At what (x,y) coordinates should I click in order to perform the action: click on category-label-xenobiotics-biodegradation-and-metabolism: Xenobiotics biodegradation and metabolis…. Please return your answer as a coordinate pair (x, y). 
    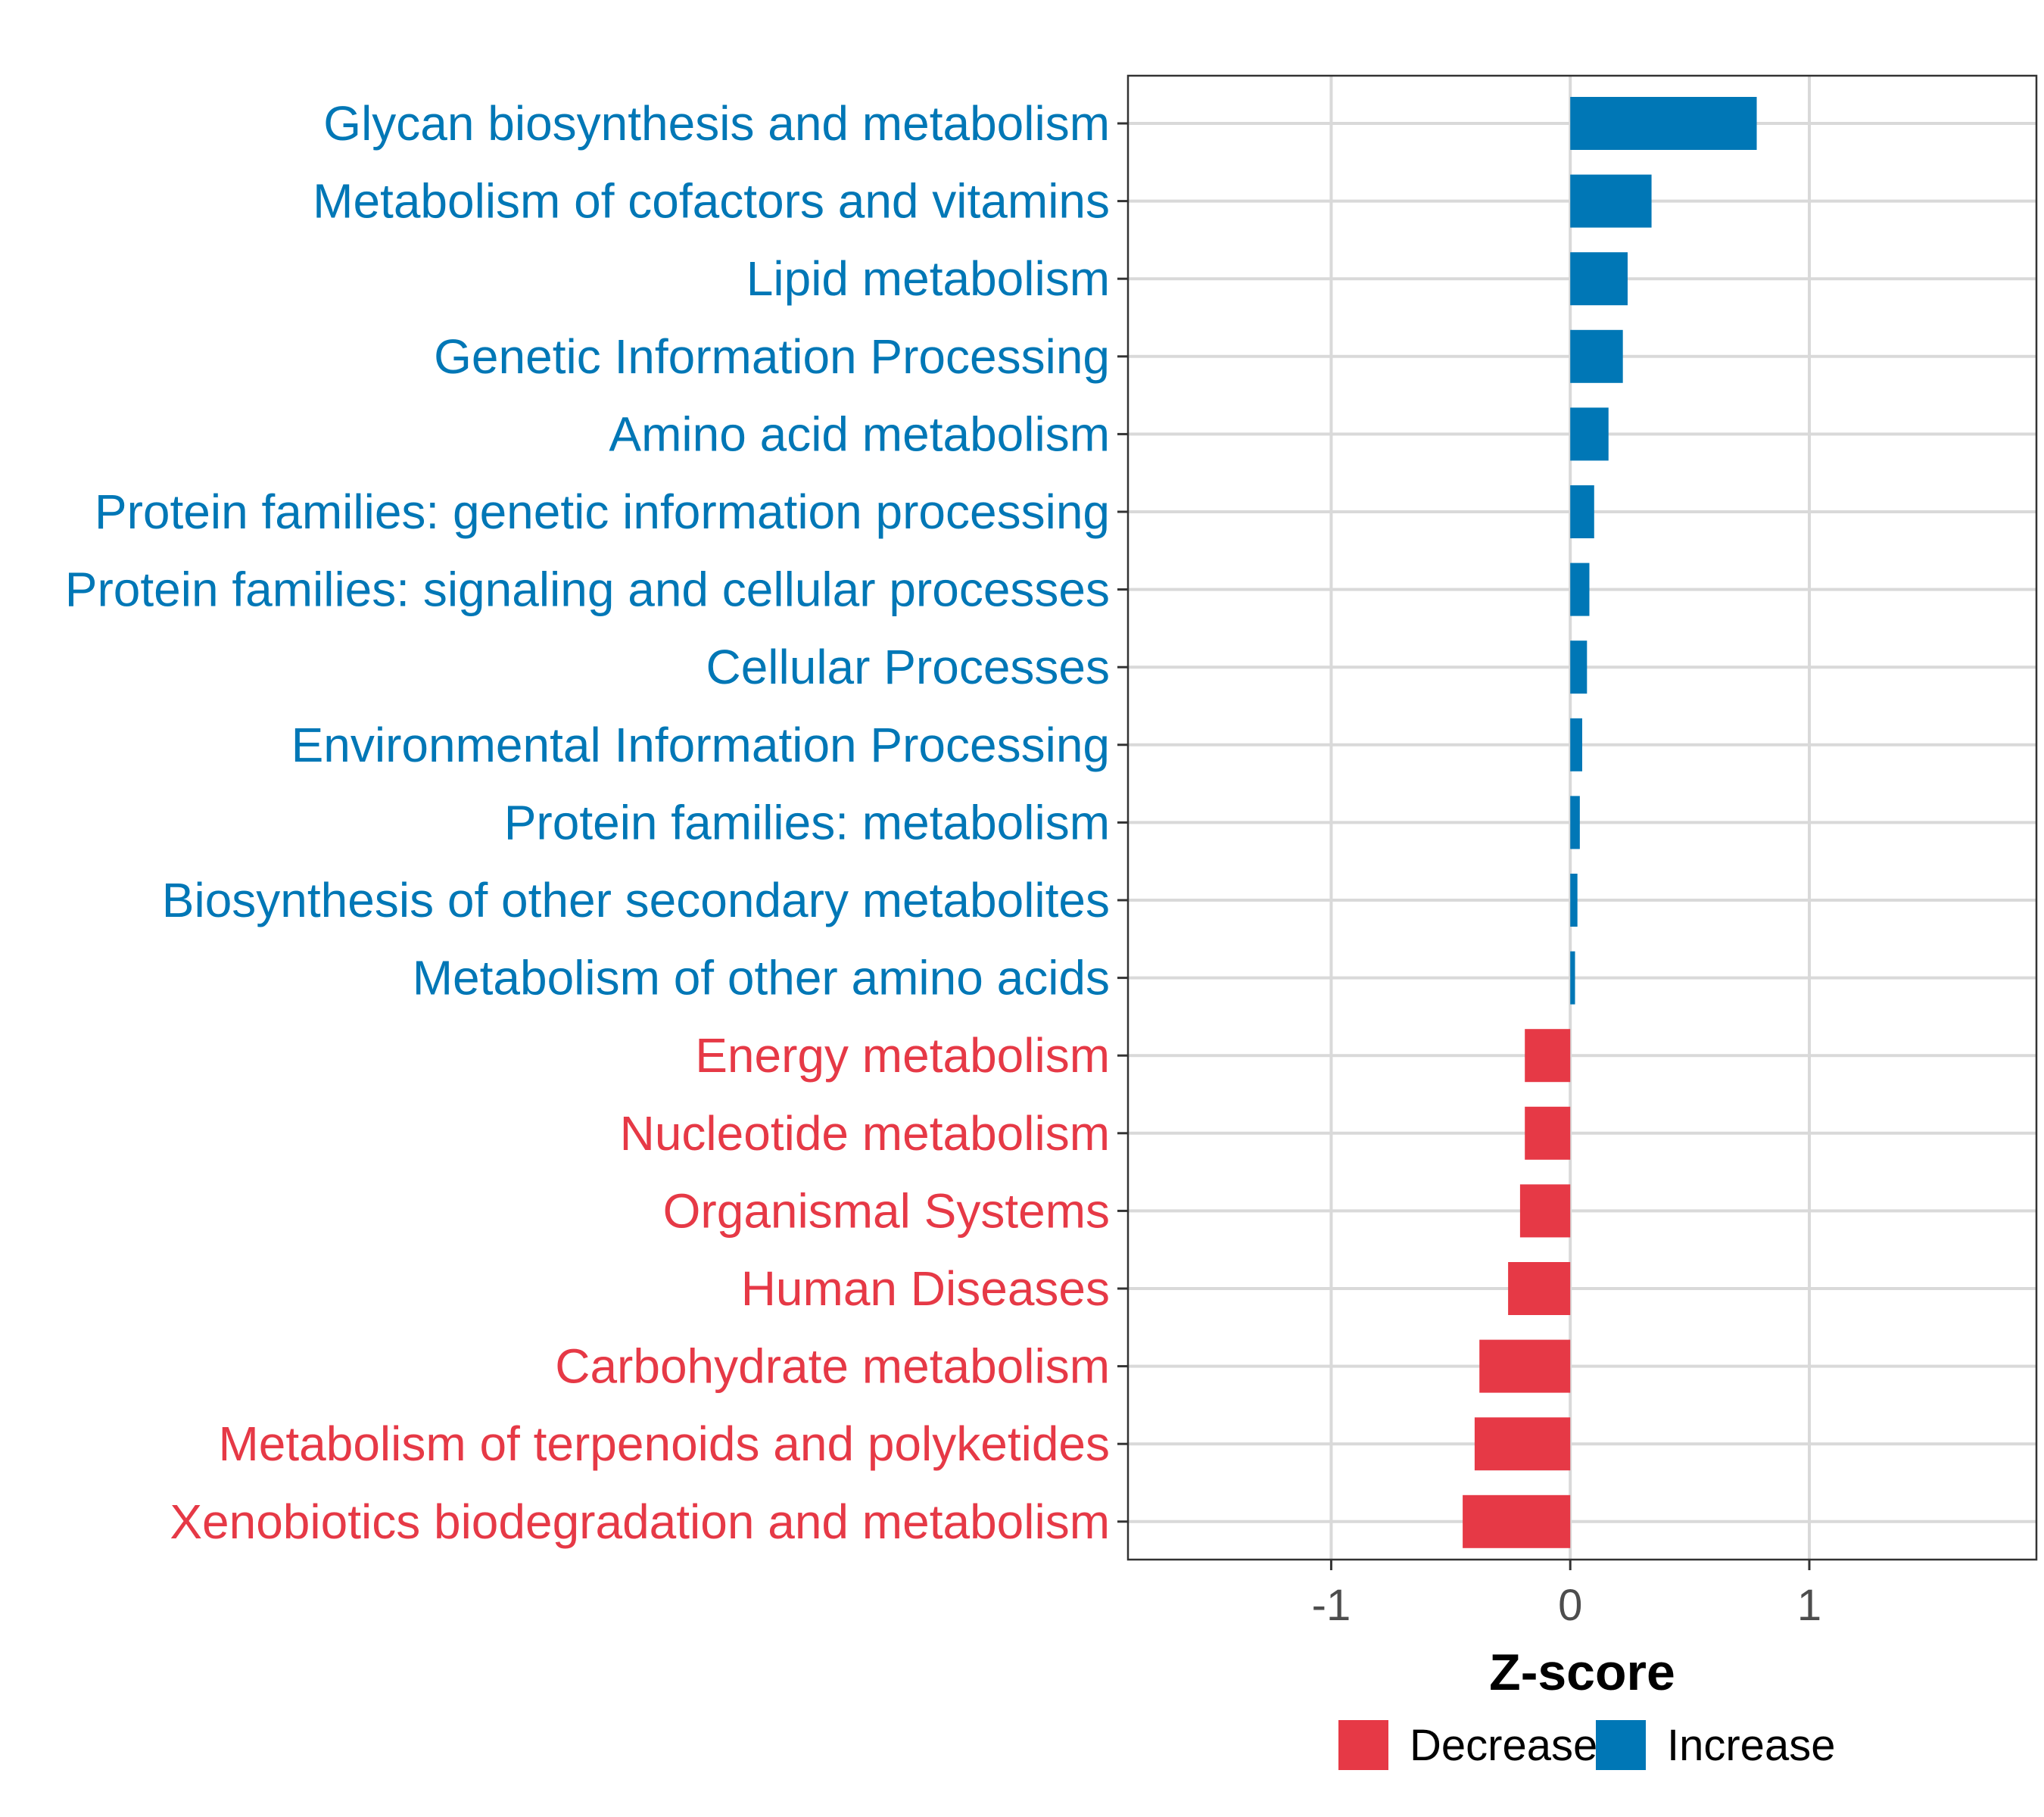
    Looking at the image, I should click on (640, 1521).